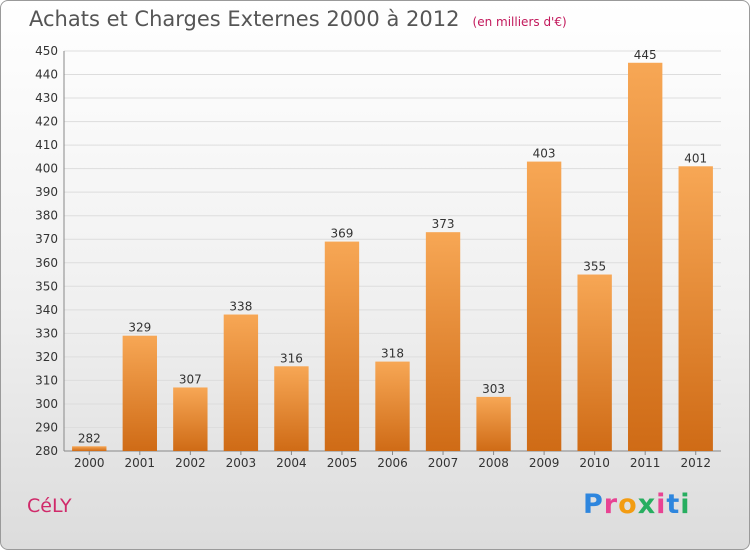  Describe the element at coordinates (645, 55) in the screenshot. I see `data-label: 445` at that location.